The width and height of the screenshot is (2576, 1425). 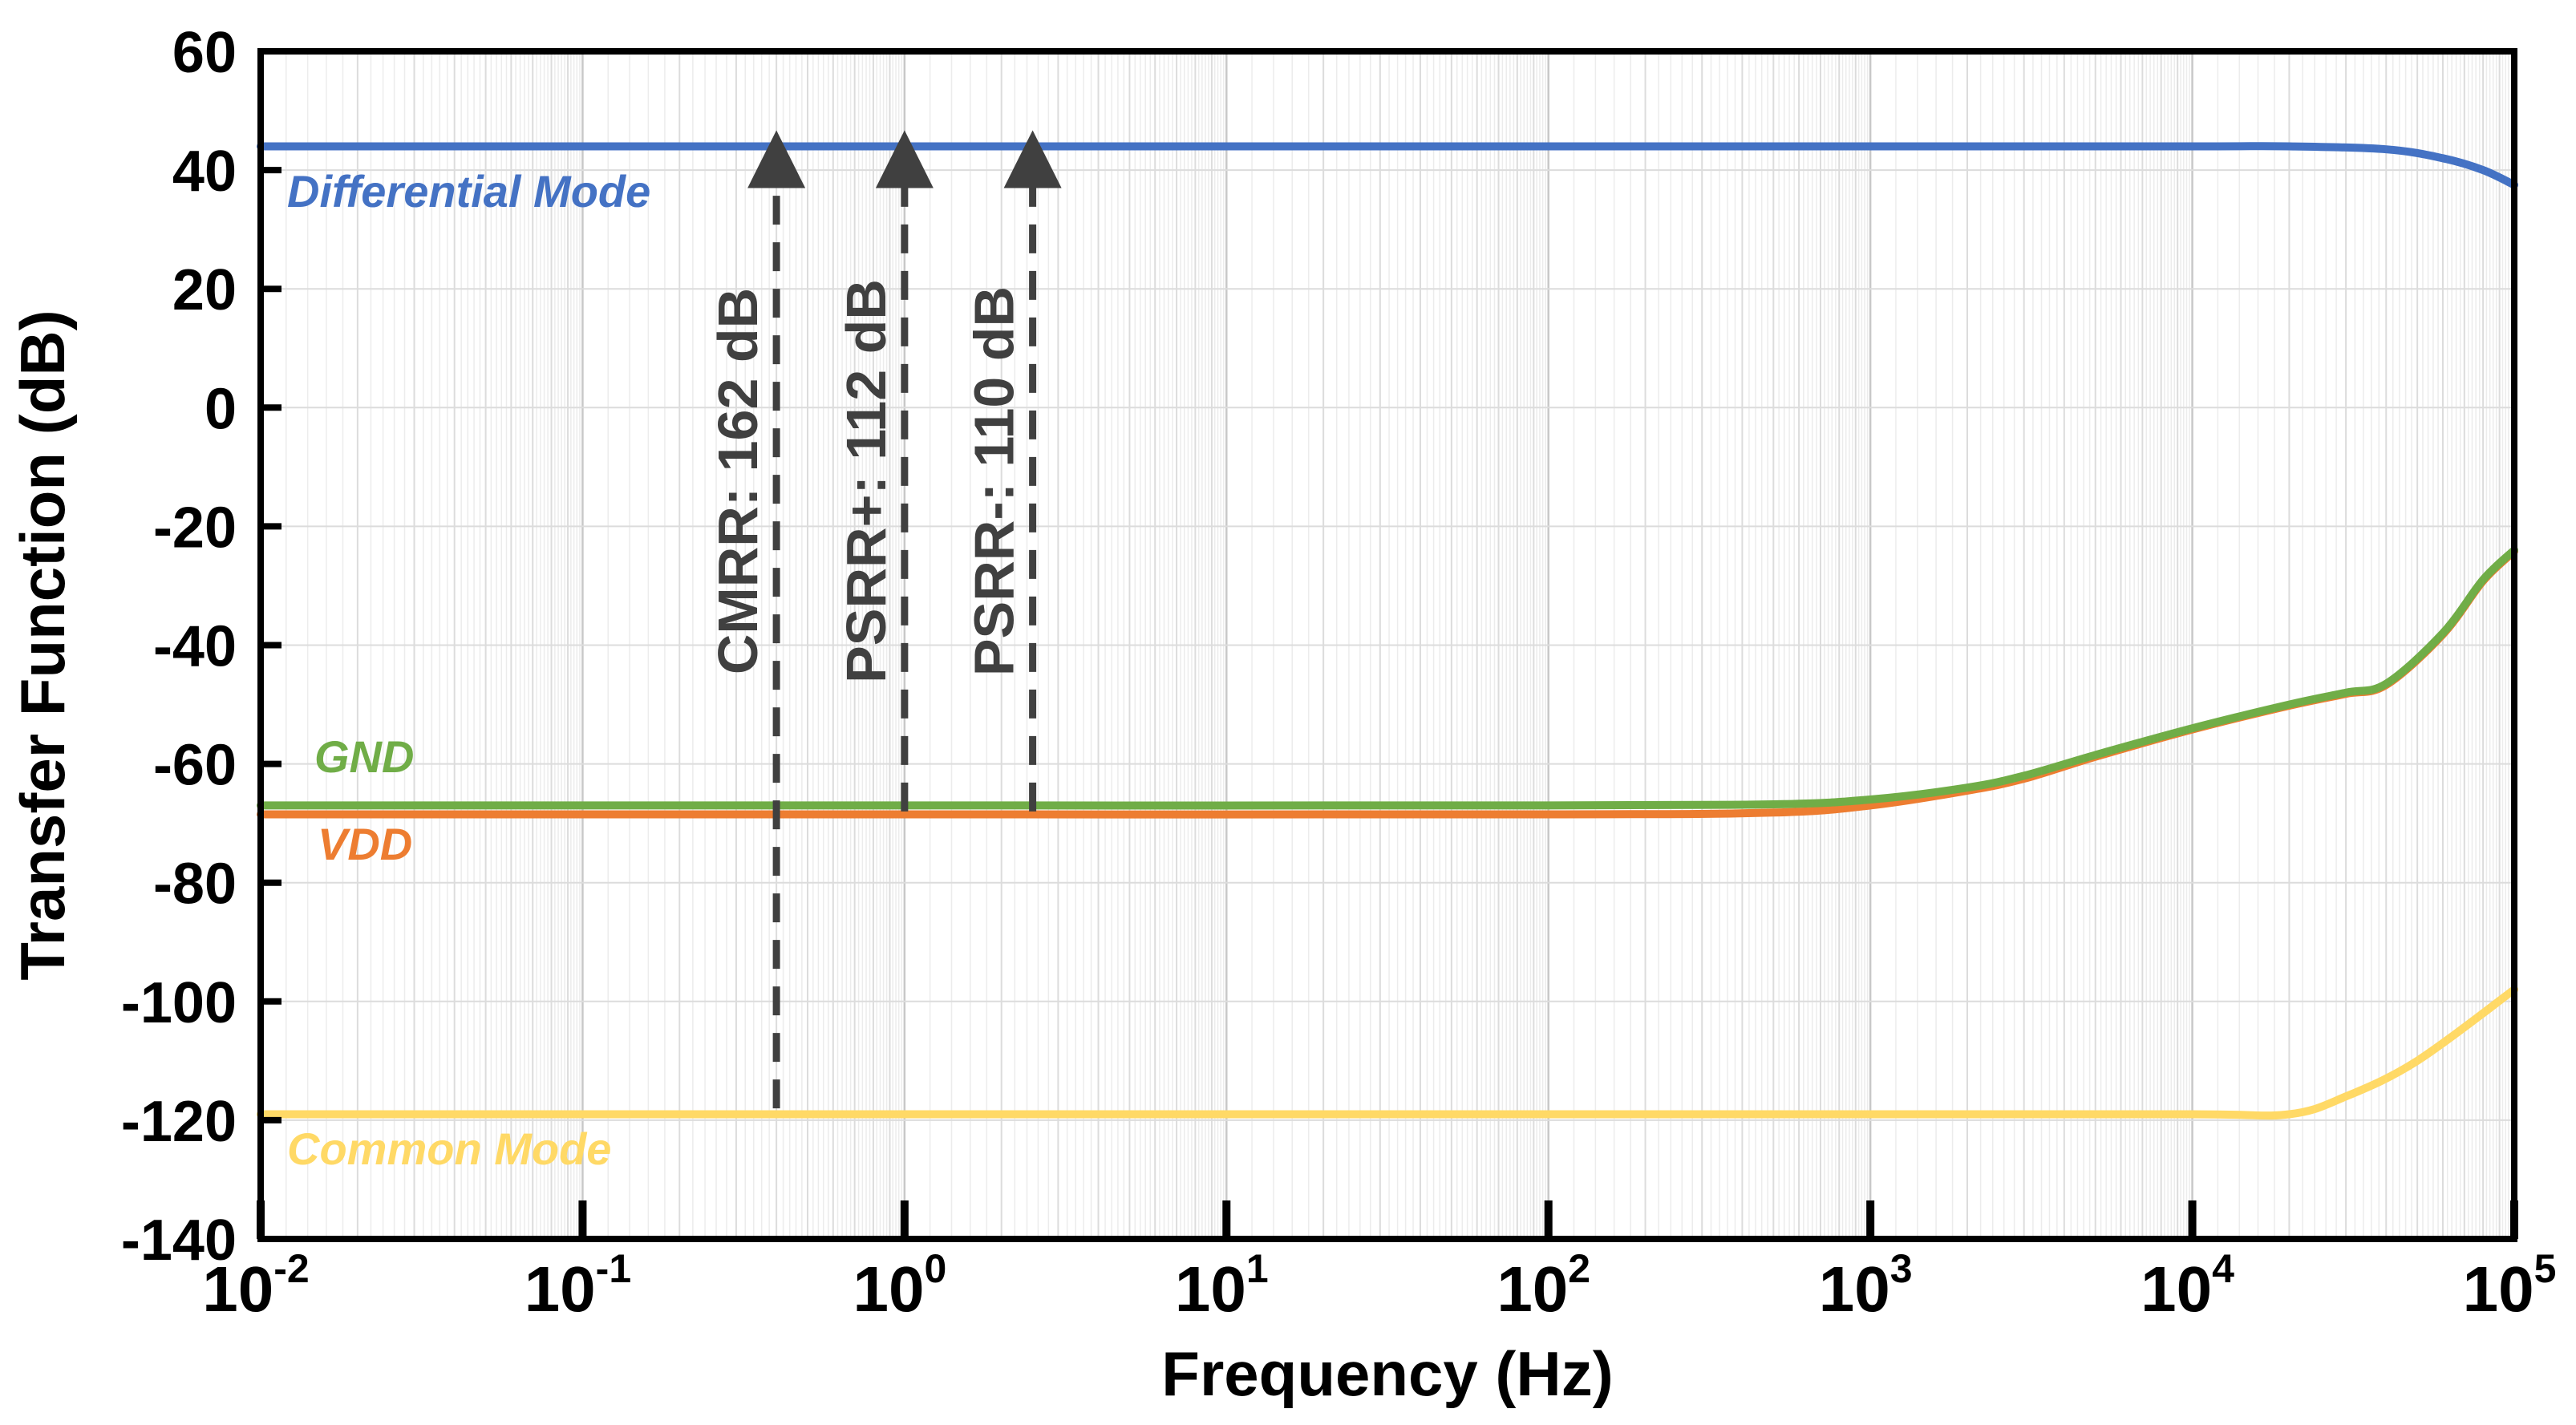 I want to click on x-tick-exponent: -1, so click(x=613, y=1269).